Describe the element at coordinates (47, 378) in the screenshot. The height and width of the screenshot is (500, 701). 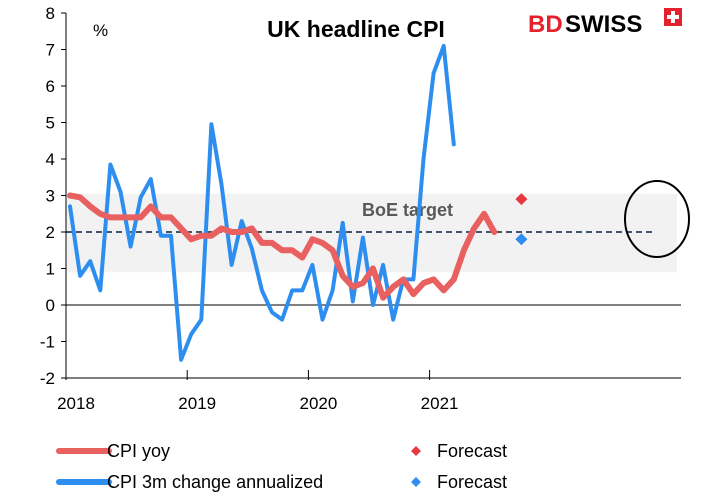
I see `y-tick-label: -2` at that location.